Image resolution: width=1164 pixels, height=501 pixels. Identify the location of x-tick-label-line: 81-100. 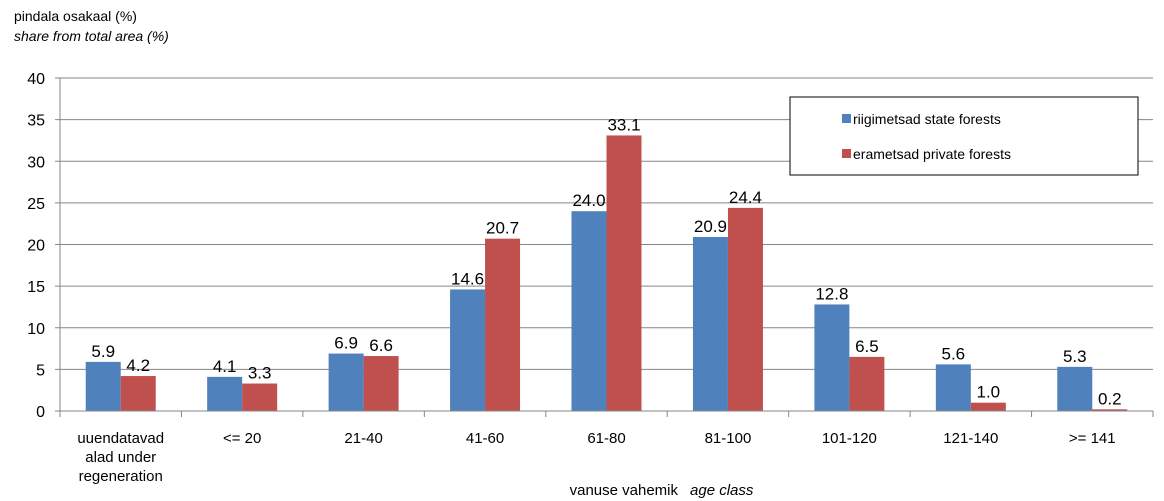
(728, 438).